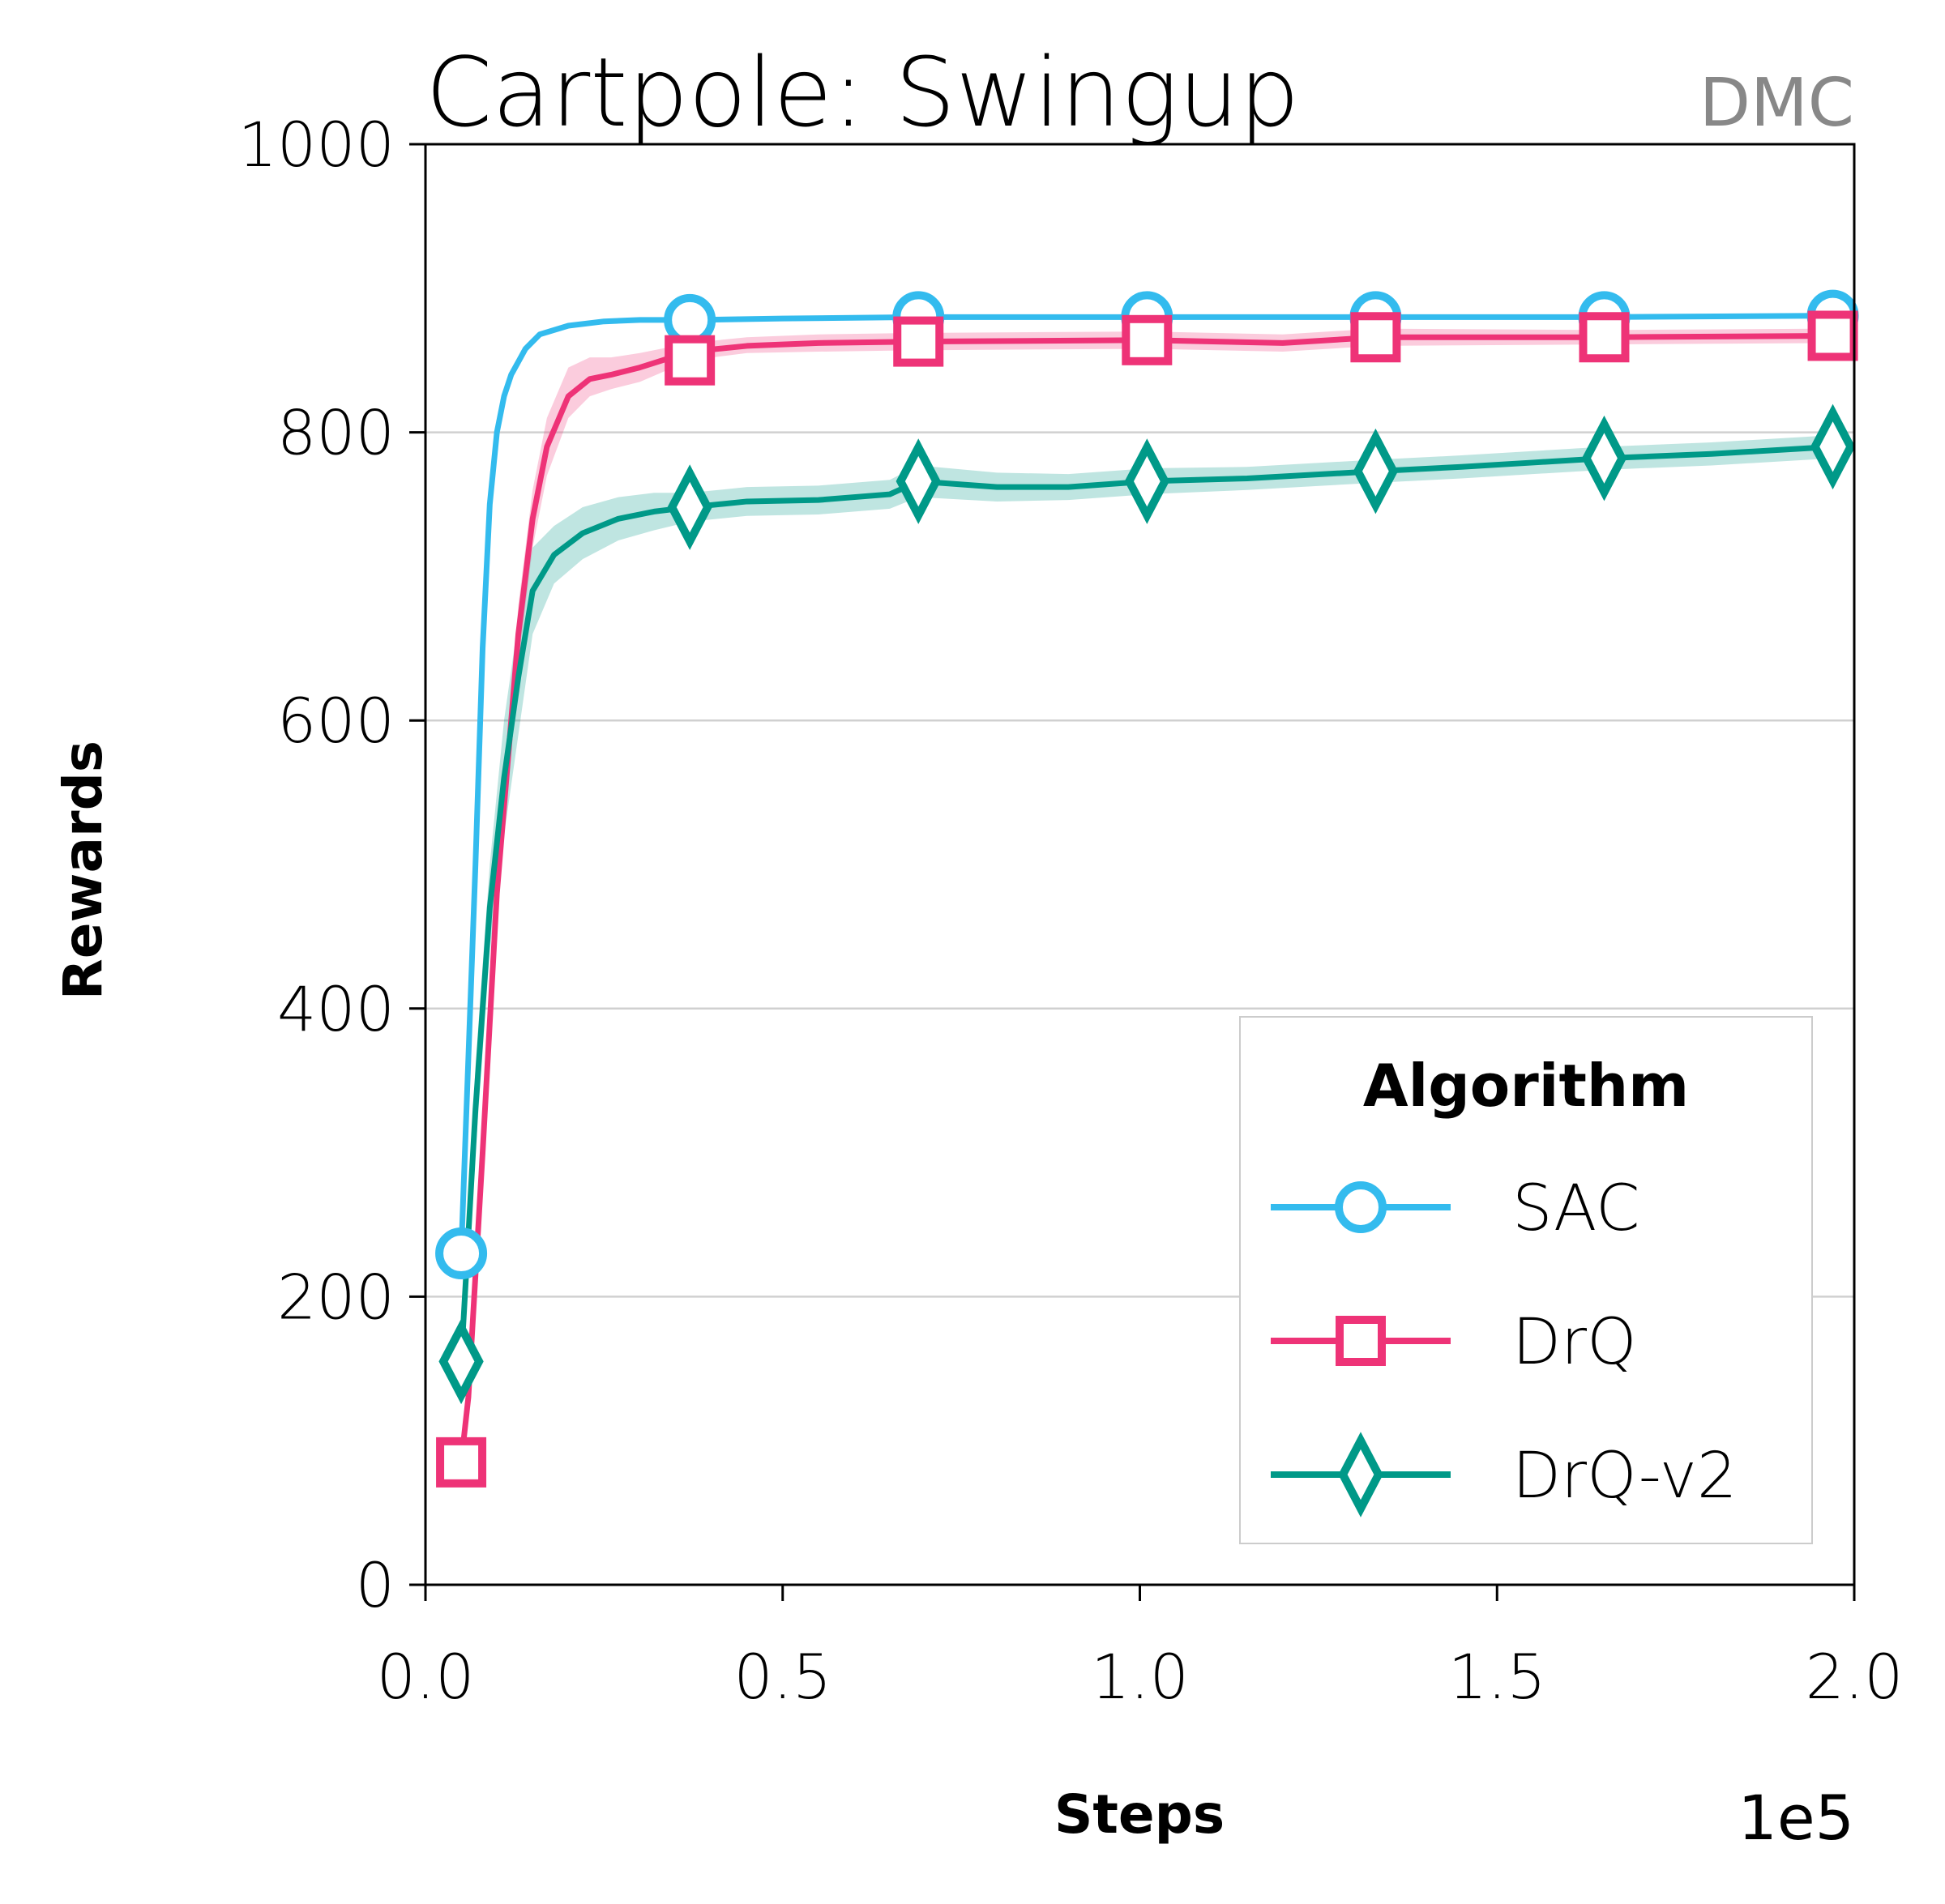 The width and height of the screenshot is (1945, 1904). I want to click on legend-marker-sac, so click(1361, 1207).